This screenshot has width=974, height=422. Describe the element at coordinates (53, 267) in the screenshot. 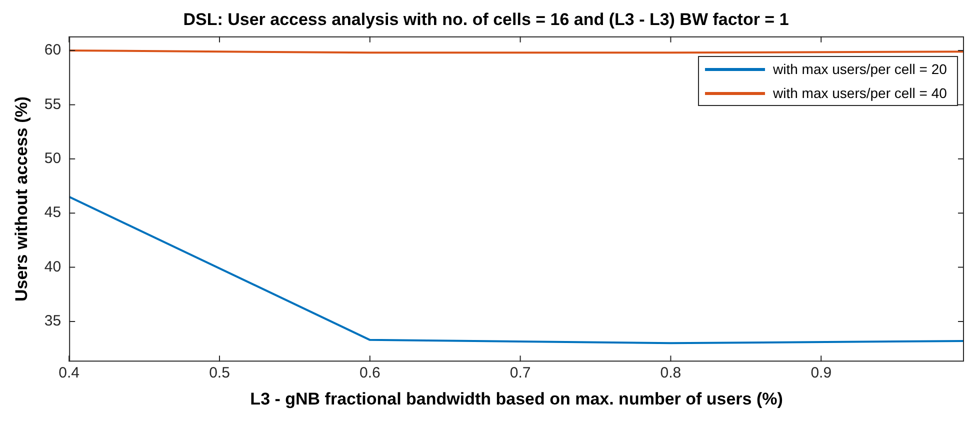

I see `y-tick-label: 40` at that location.